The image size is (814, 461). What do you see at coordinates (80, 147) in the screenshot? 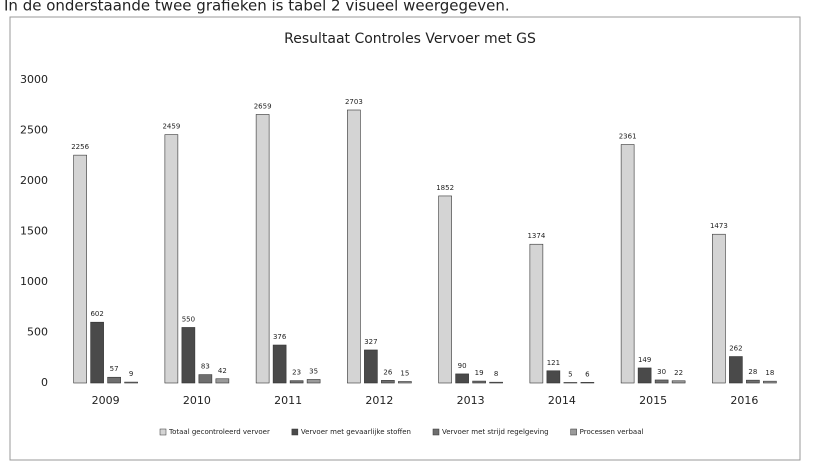
I see `value-label: 2256` at bounding box center [80, 147].